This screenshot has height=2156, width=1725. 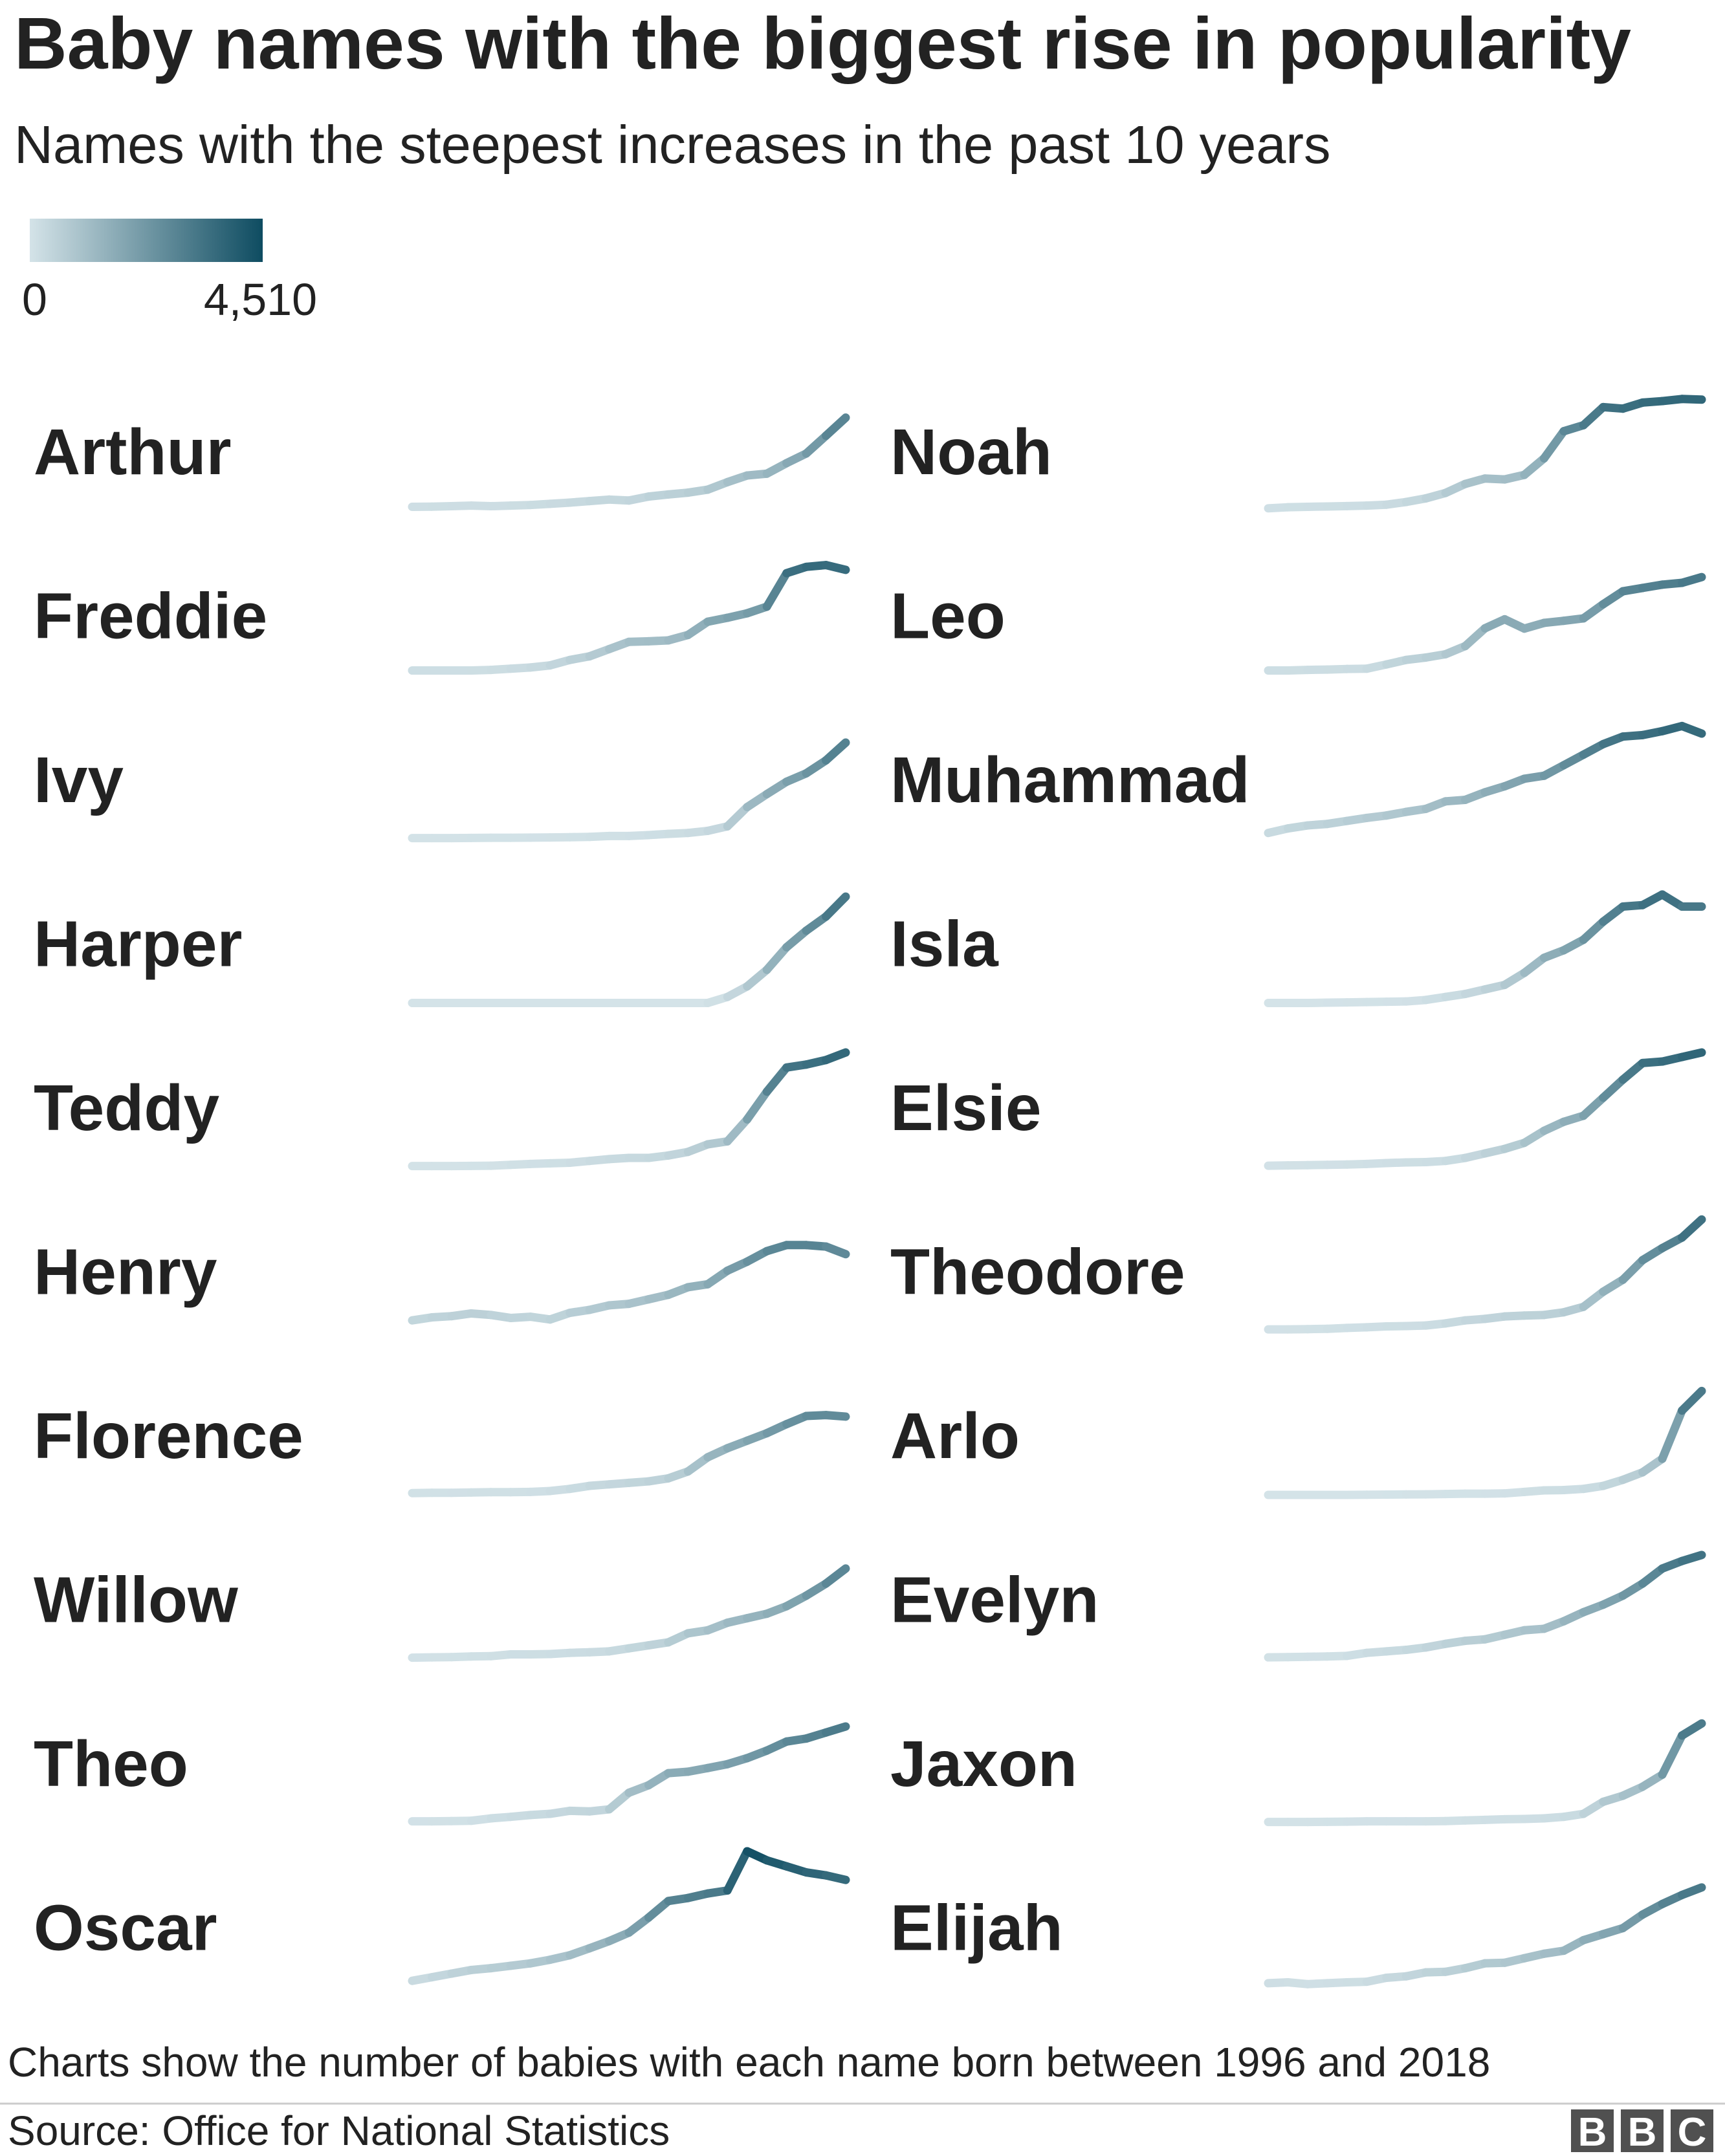 What do you see at coordinates (629, 1109) in the screenshot?
I see `sparkline-teddy` at bounding box center [629, 1109].